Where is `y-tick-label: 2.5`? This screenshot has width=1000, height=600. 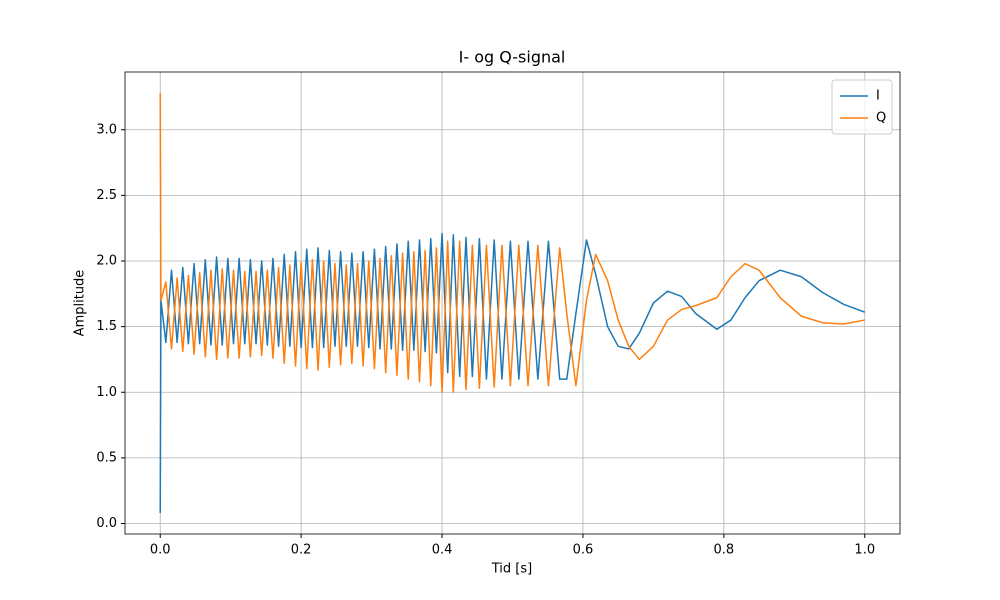 y-tick-label: 2.5 is located at coordinates (106, 195).